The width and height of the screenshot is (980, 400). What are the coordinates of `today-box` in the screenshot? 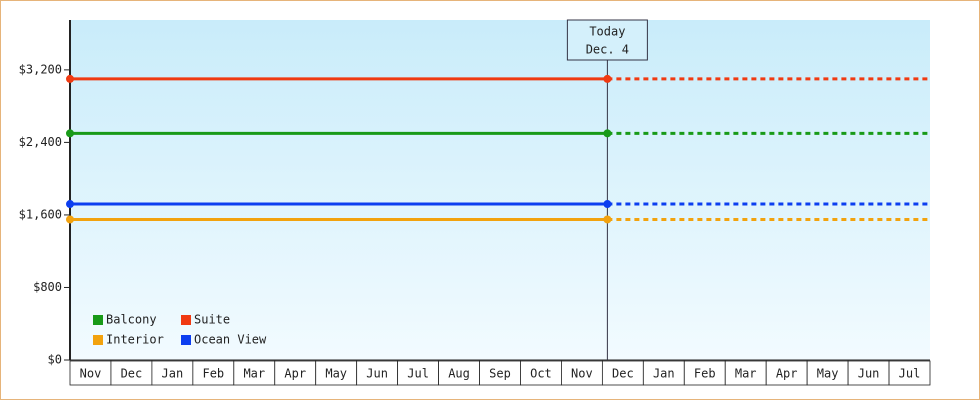 It's located at (607, 40).